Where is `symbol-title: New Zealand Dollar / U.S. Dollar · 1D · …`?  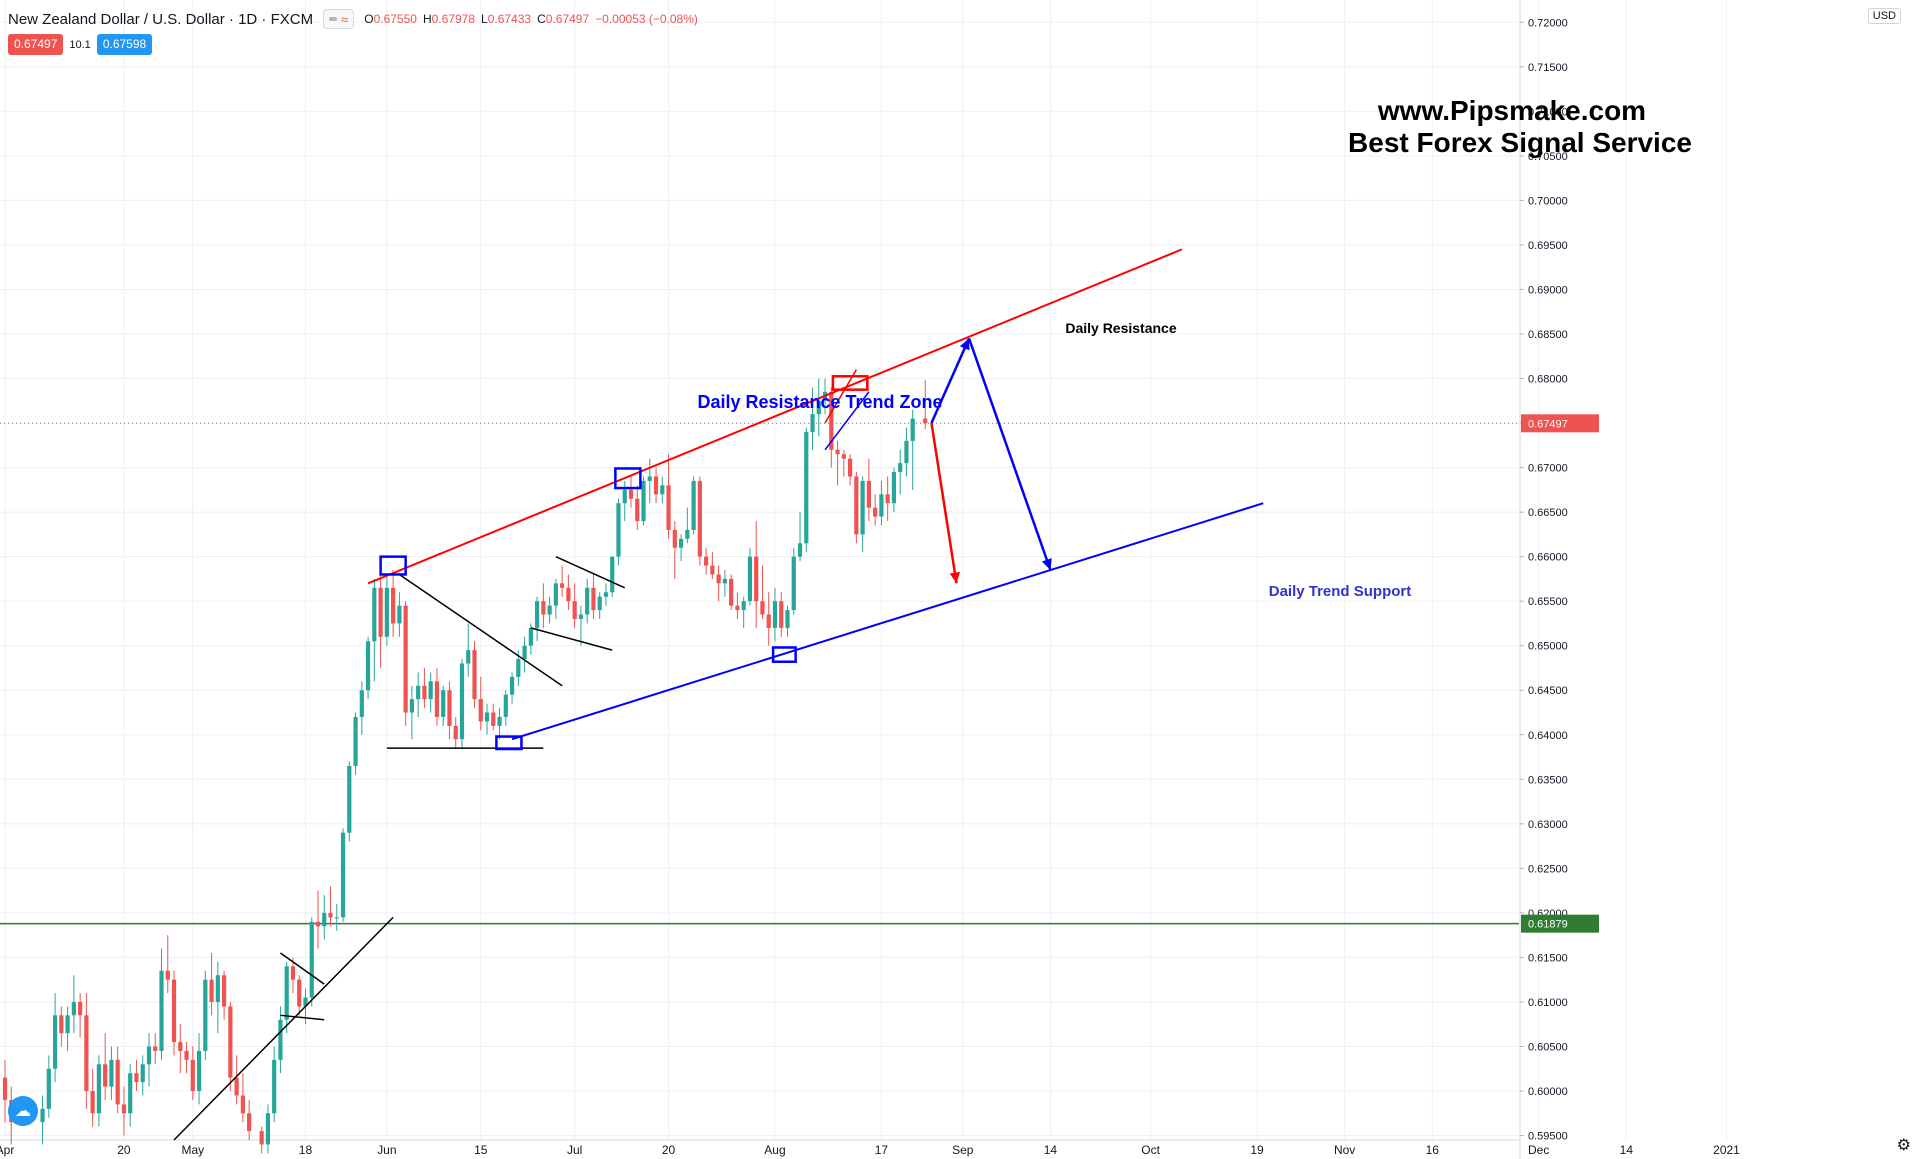
symbol-title: New Zealand Dollar / U.S. Dollar · 1D · … is located at coordinates (161, 19).